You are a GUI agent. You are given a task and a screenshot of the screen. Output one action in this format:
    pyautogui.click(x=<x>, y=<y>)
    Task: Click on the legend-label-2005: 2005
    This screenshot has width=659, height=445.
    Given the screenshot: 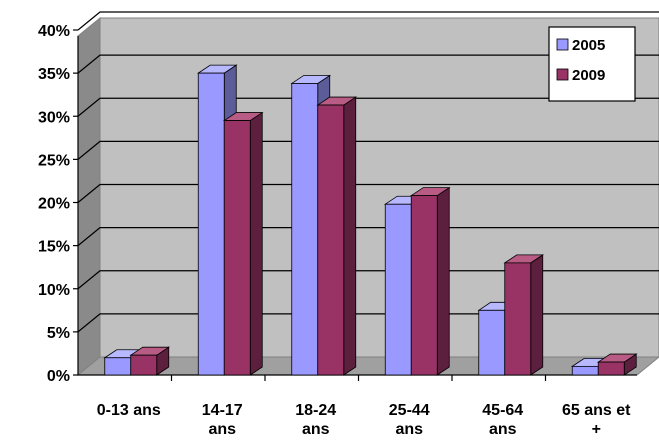 What is the action you would take?
    pyautogui.click(x=588, y=45)
    